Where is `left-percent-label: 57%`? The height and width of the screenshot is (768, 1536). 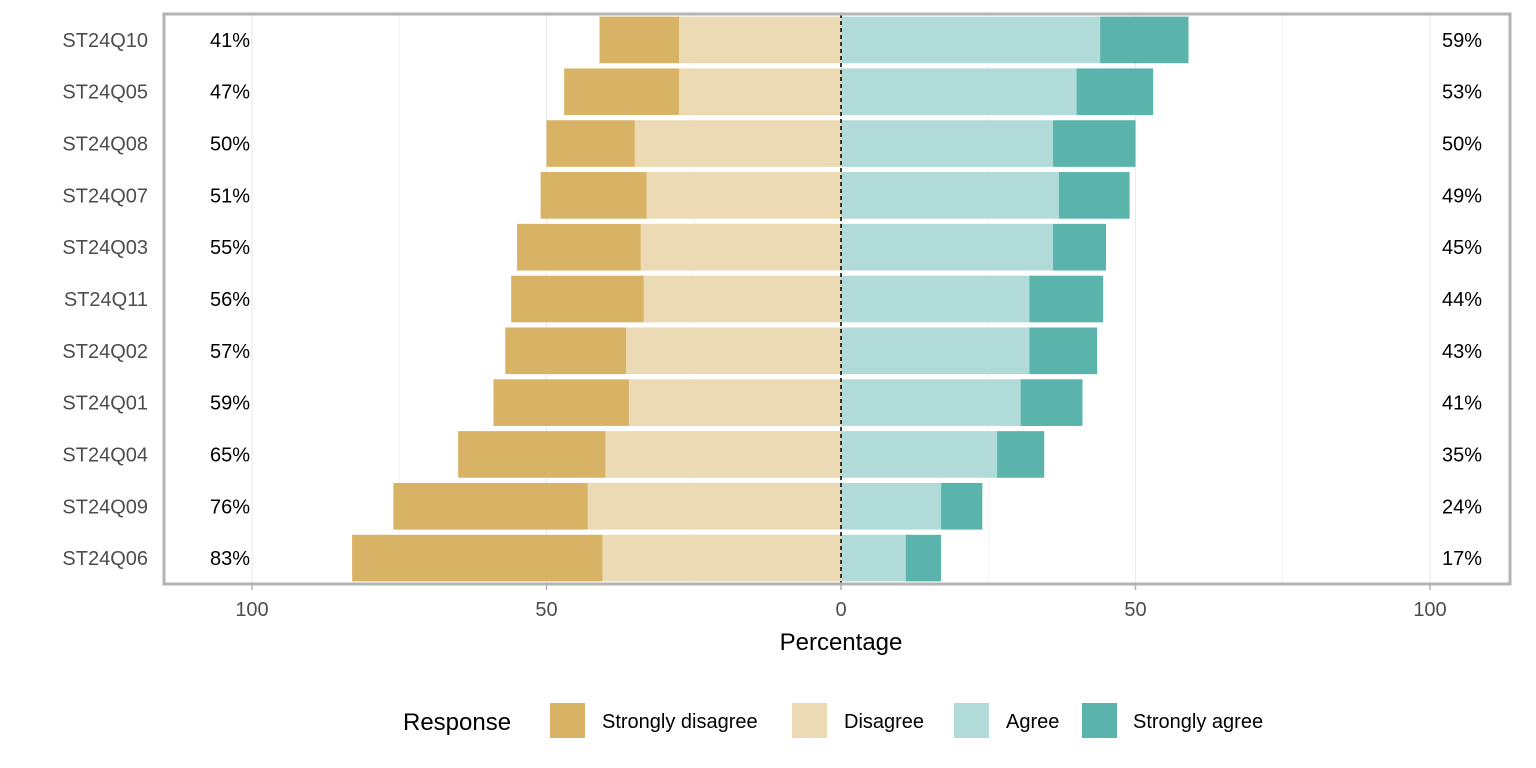 left-percent-label: 57% is located at coordinates (230, 352).